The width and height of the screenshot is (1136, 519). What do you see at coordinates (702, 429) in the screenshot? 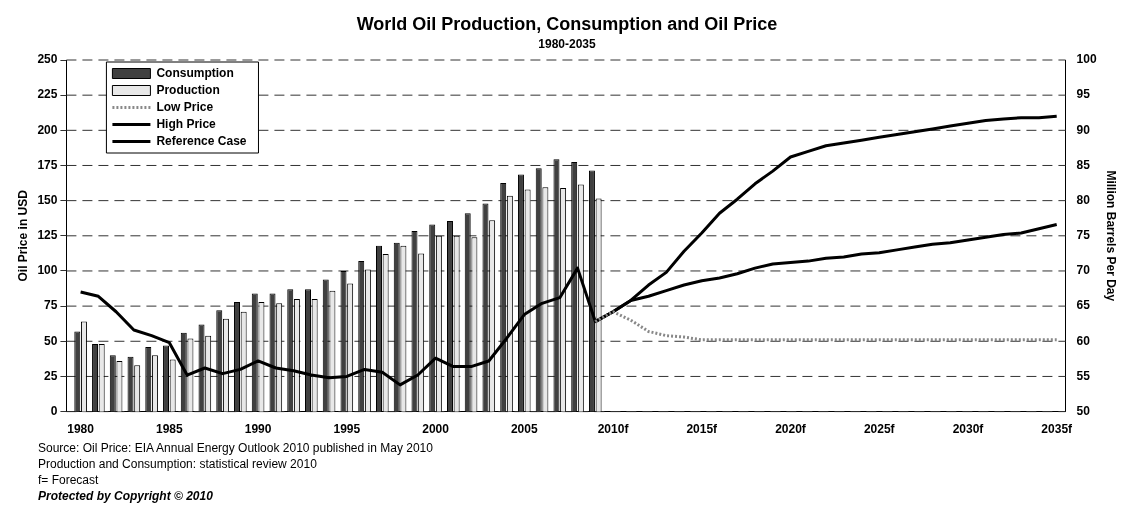
I see `x-tick-label: 2015f` at bounding box center [702, 429].